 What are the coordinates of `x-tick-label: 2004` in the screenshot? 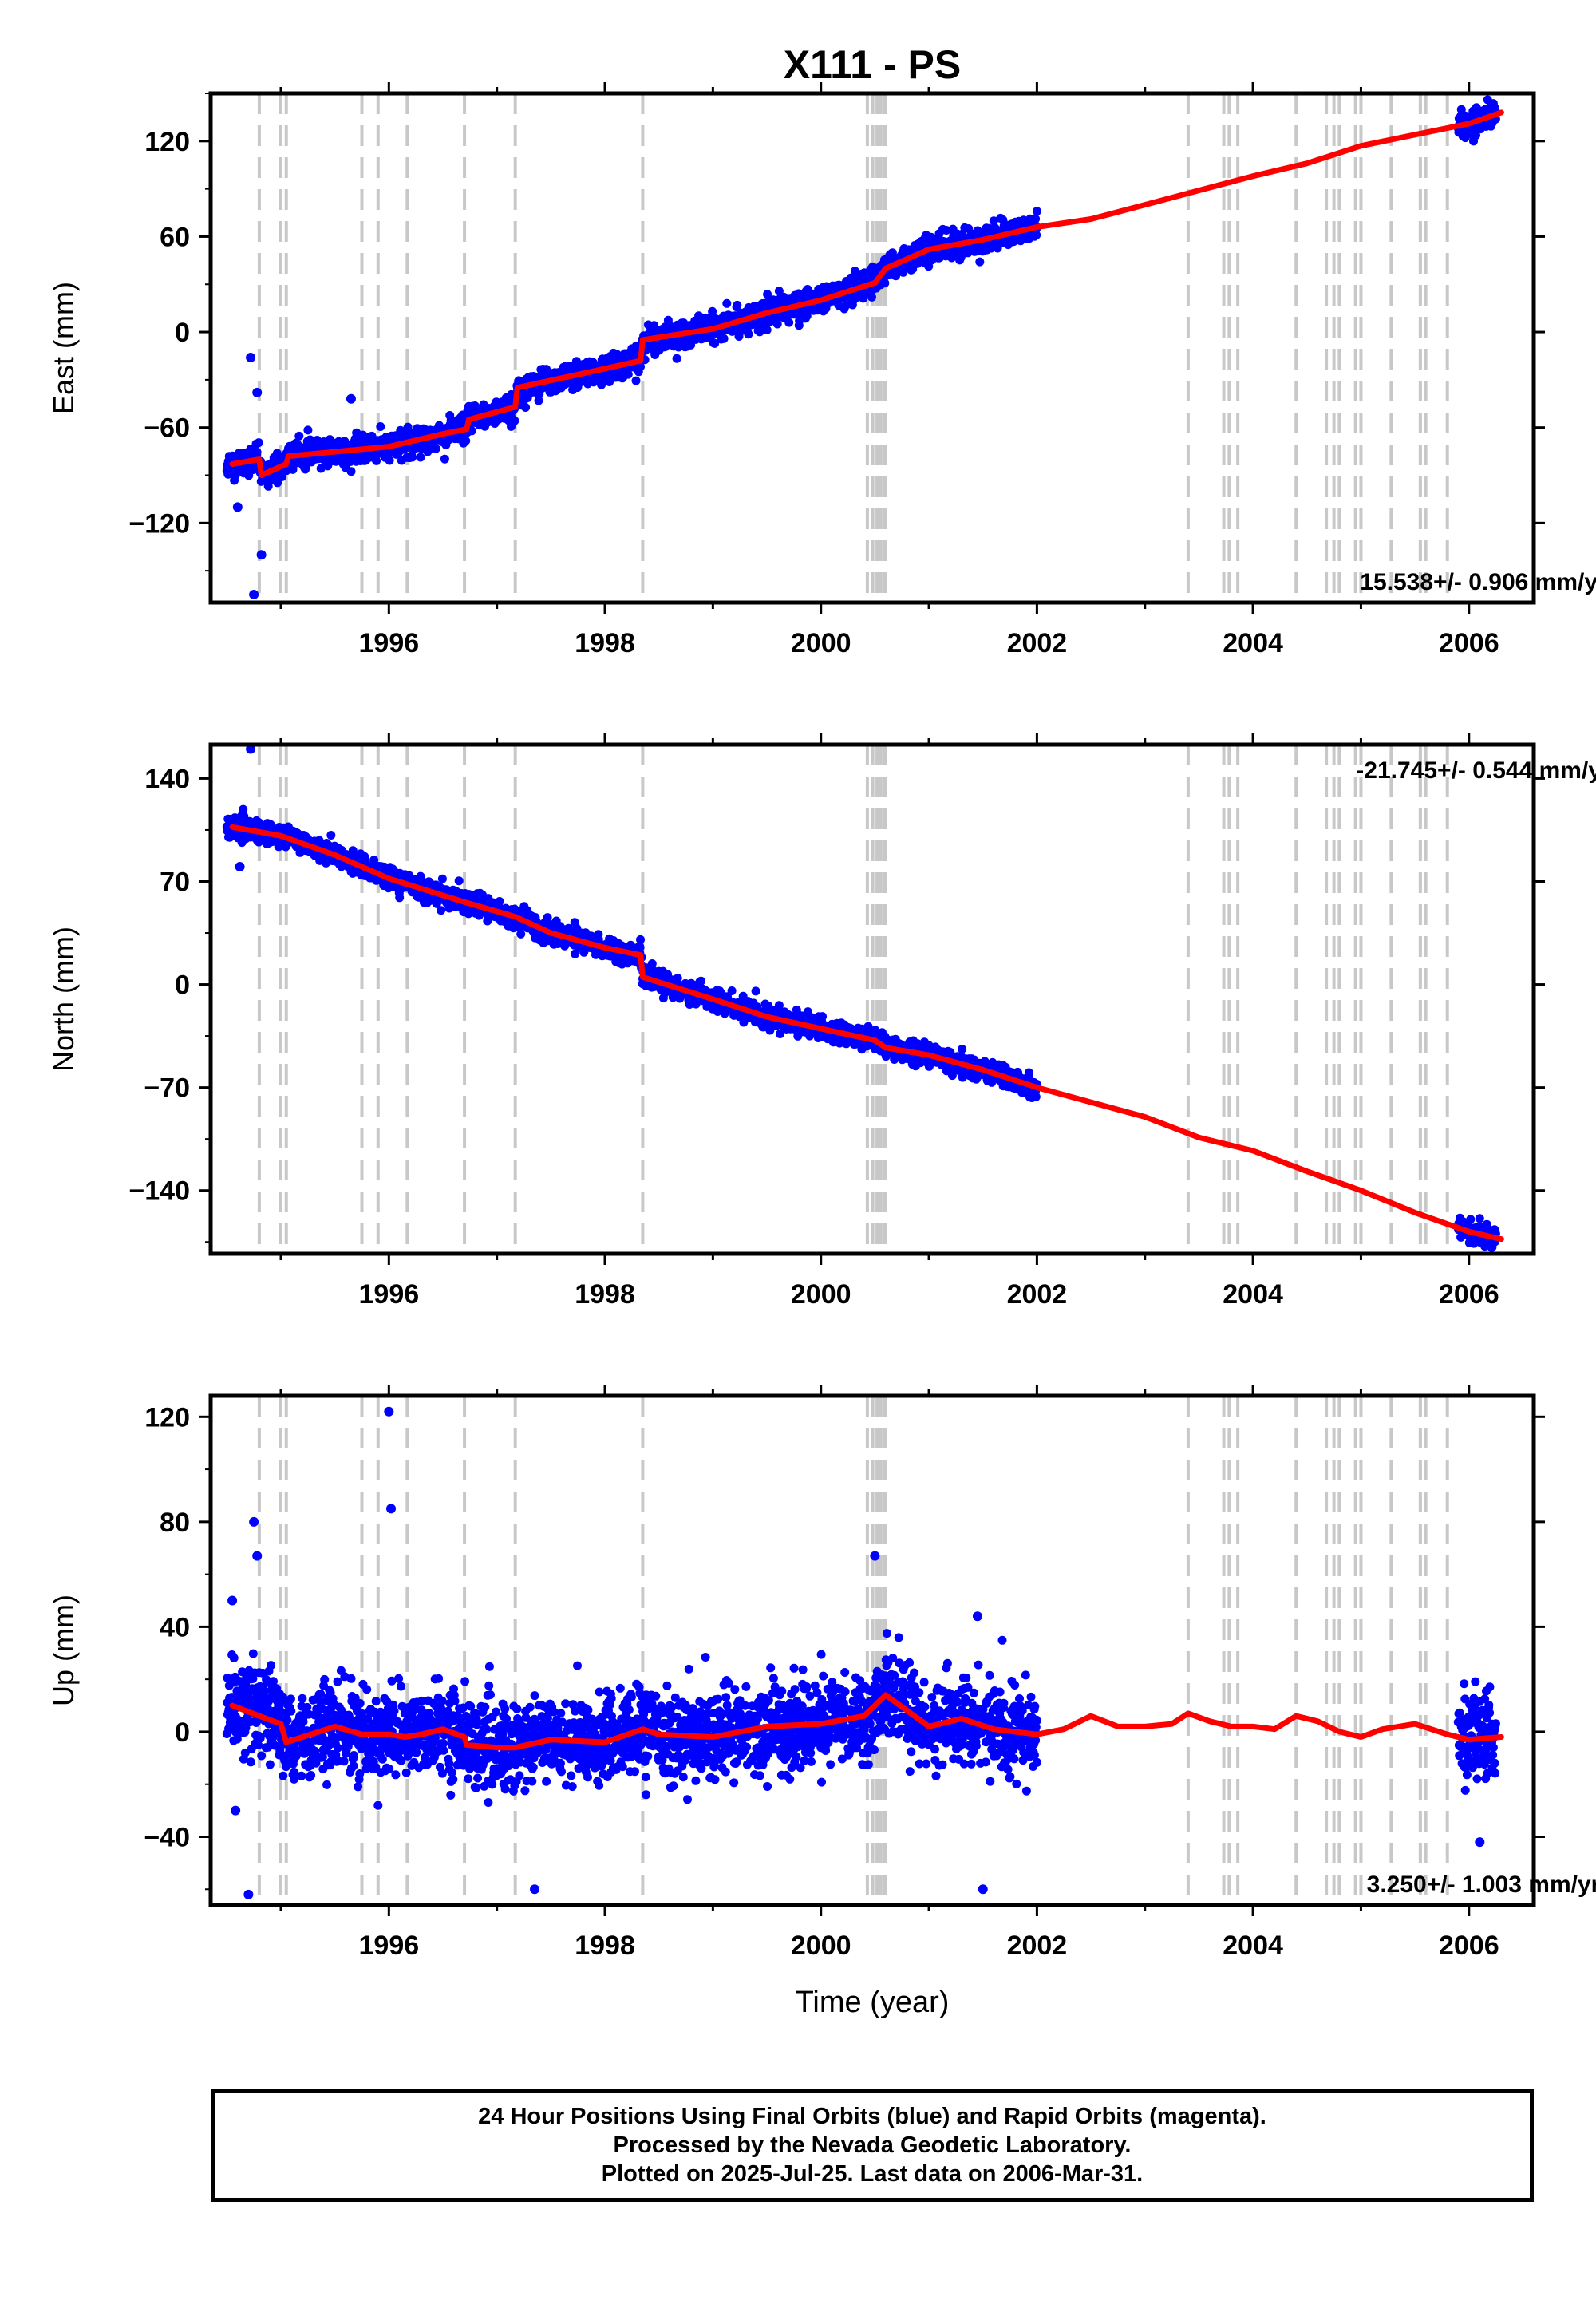 It's located at (1253, 643).